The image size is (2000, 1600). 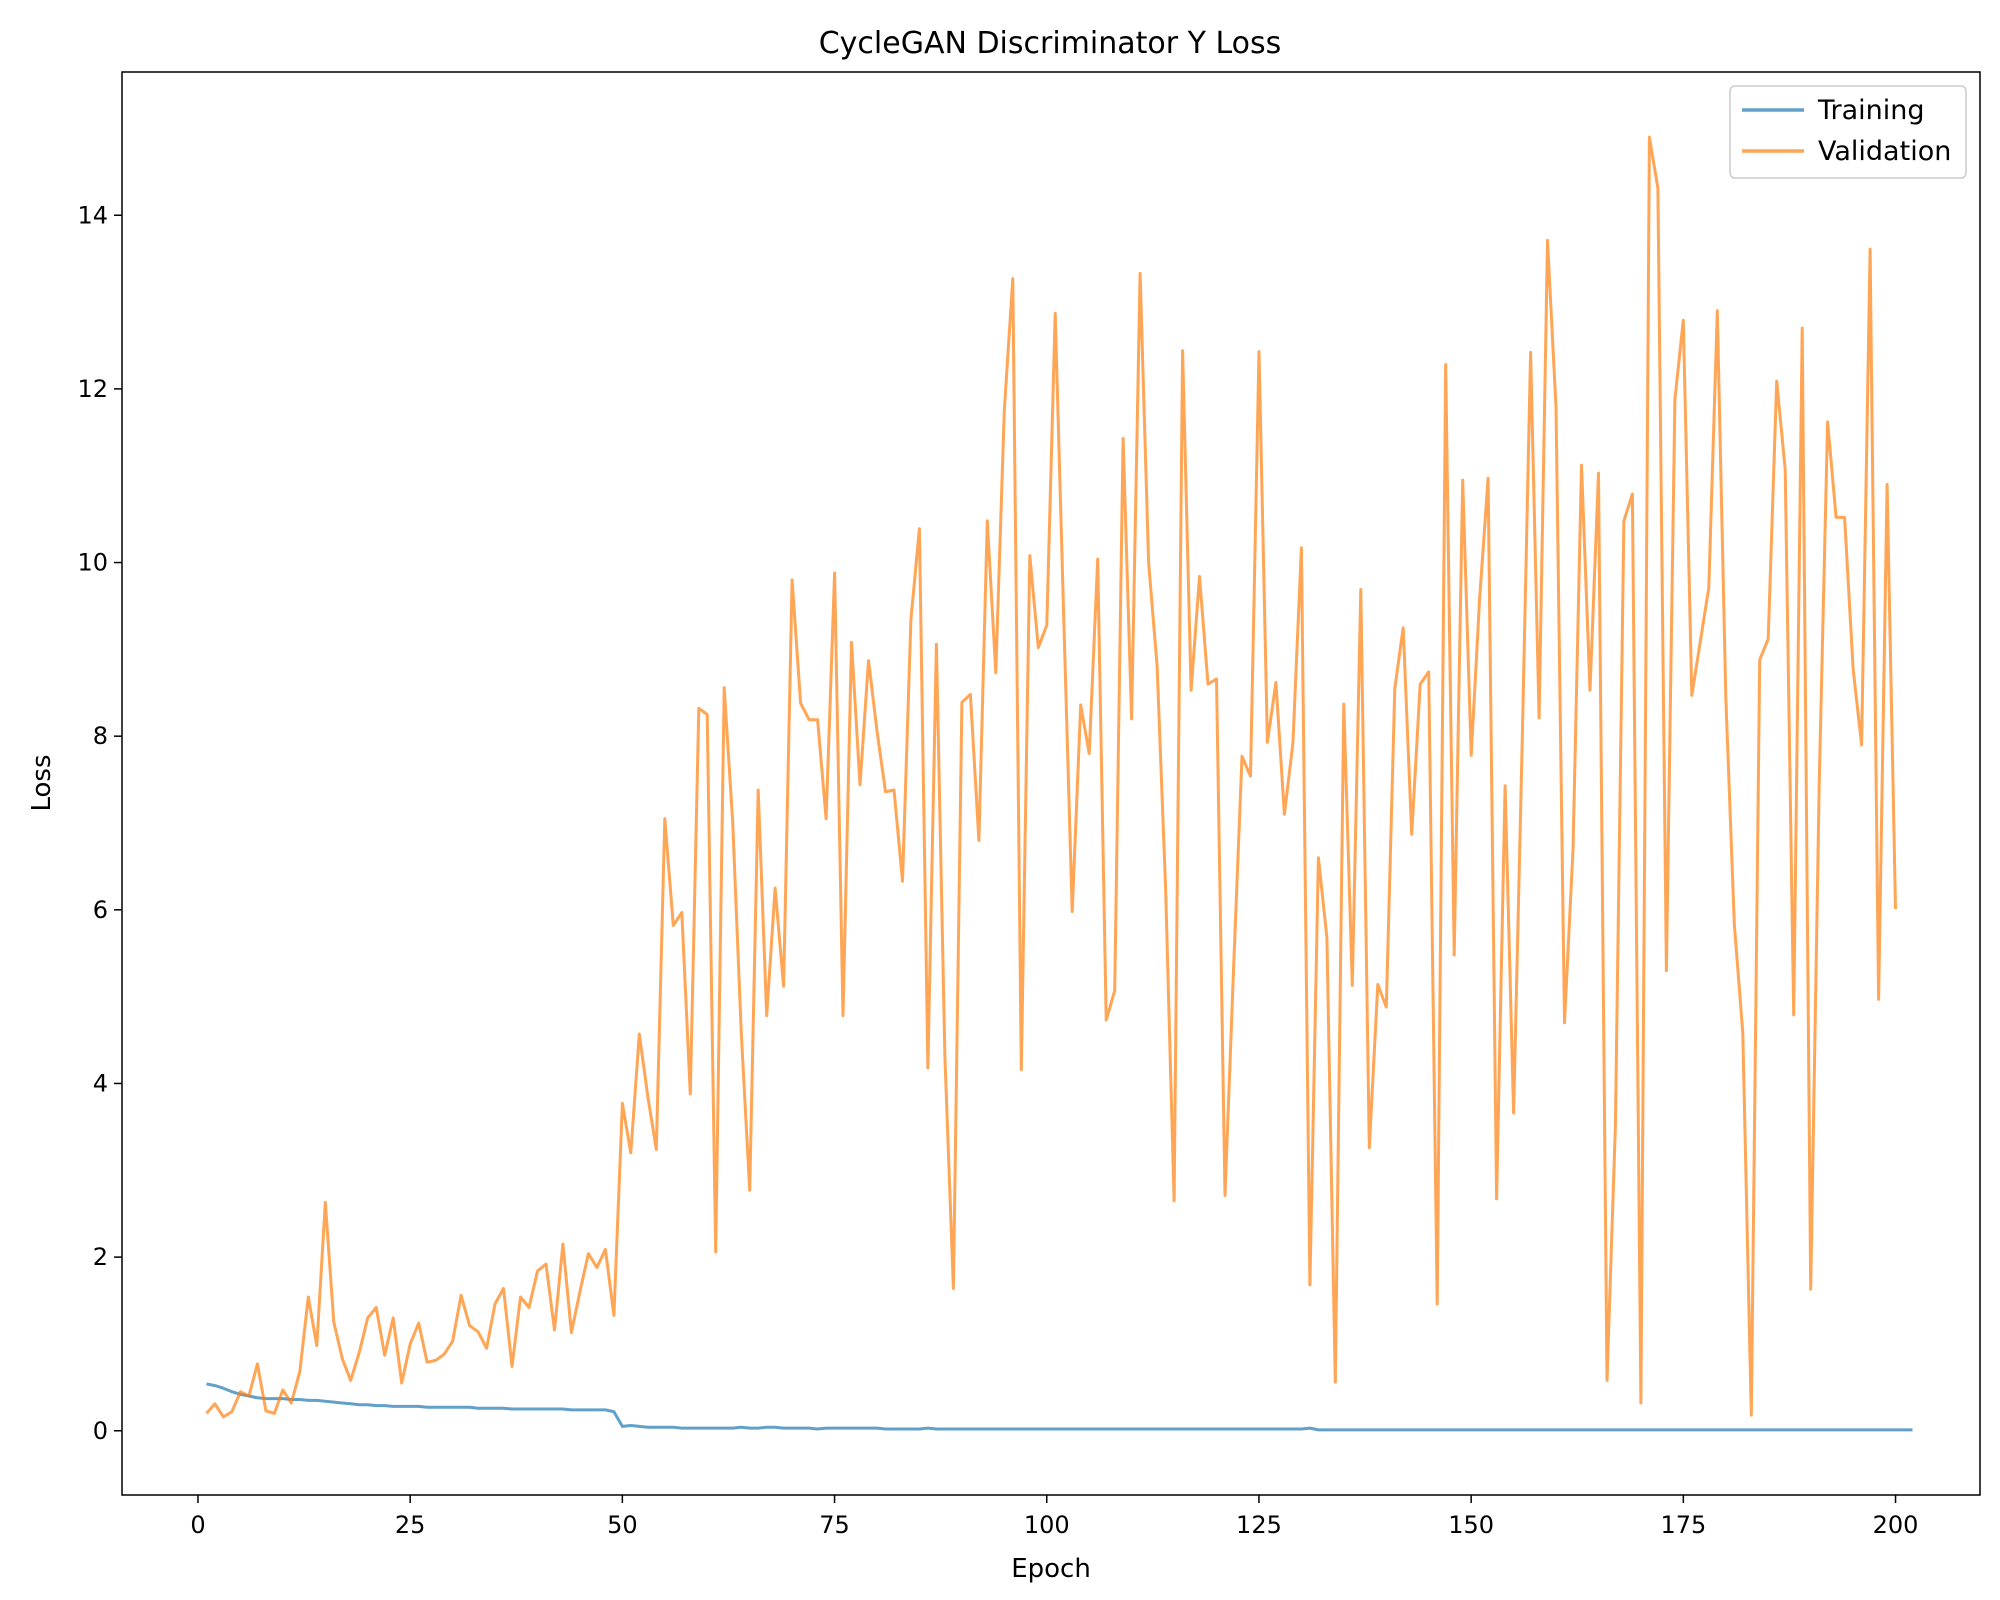 I want to click on y-tick-label: 4, so click(x=100, y=1083).